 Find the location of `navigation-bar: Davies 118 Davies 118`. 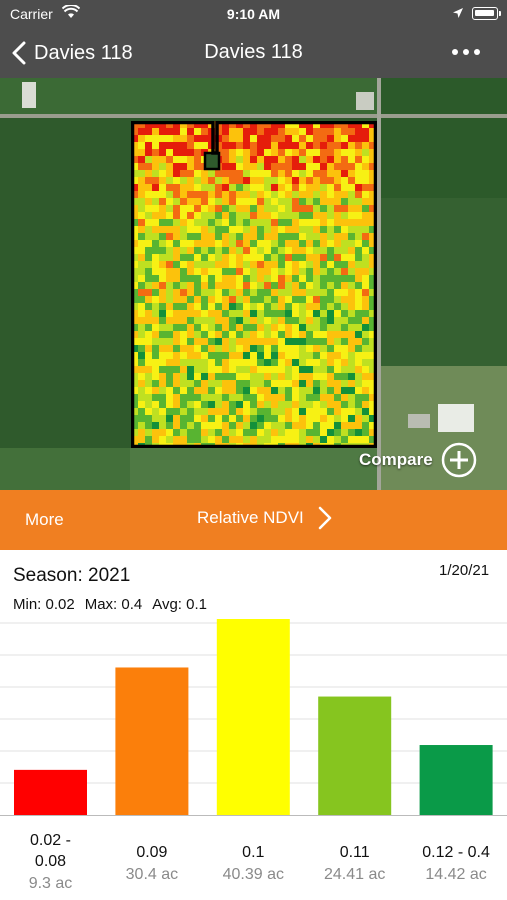

navigation-bar: Davies 118 Davies 118 is located at coordinates (253, 53).